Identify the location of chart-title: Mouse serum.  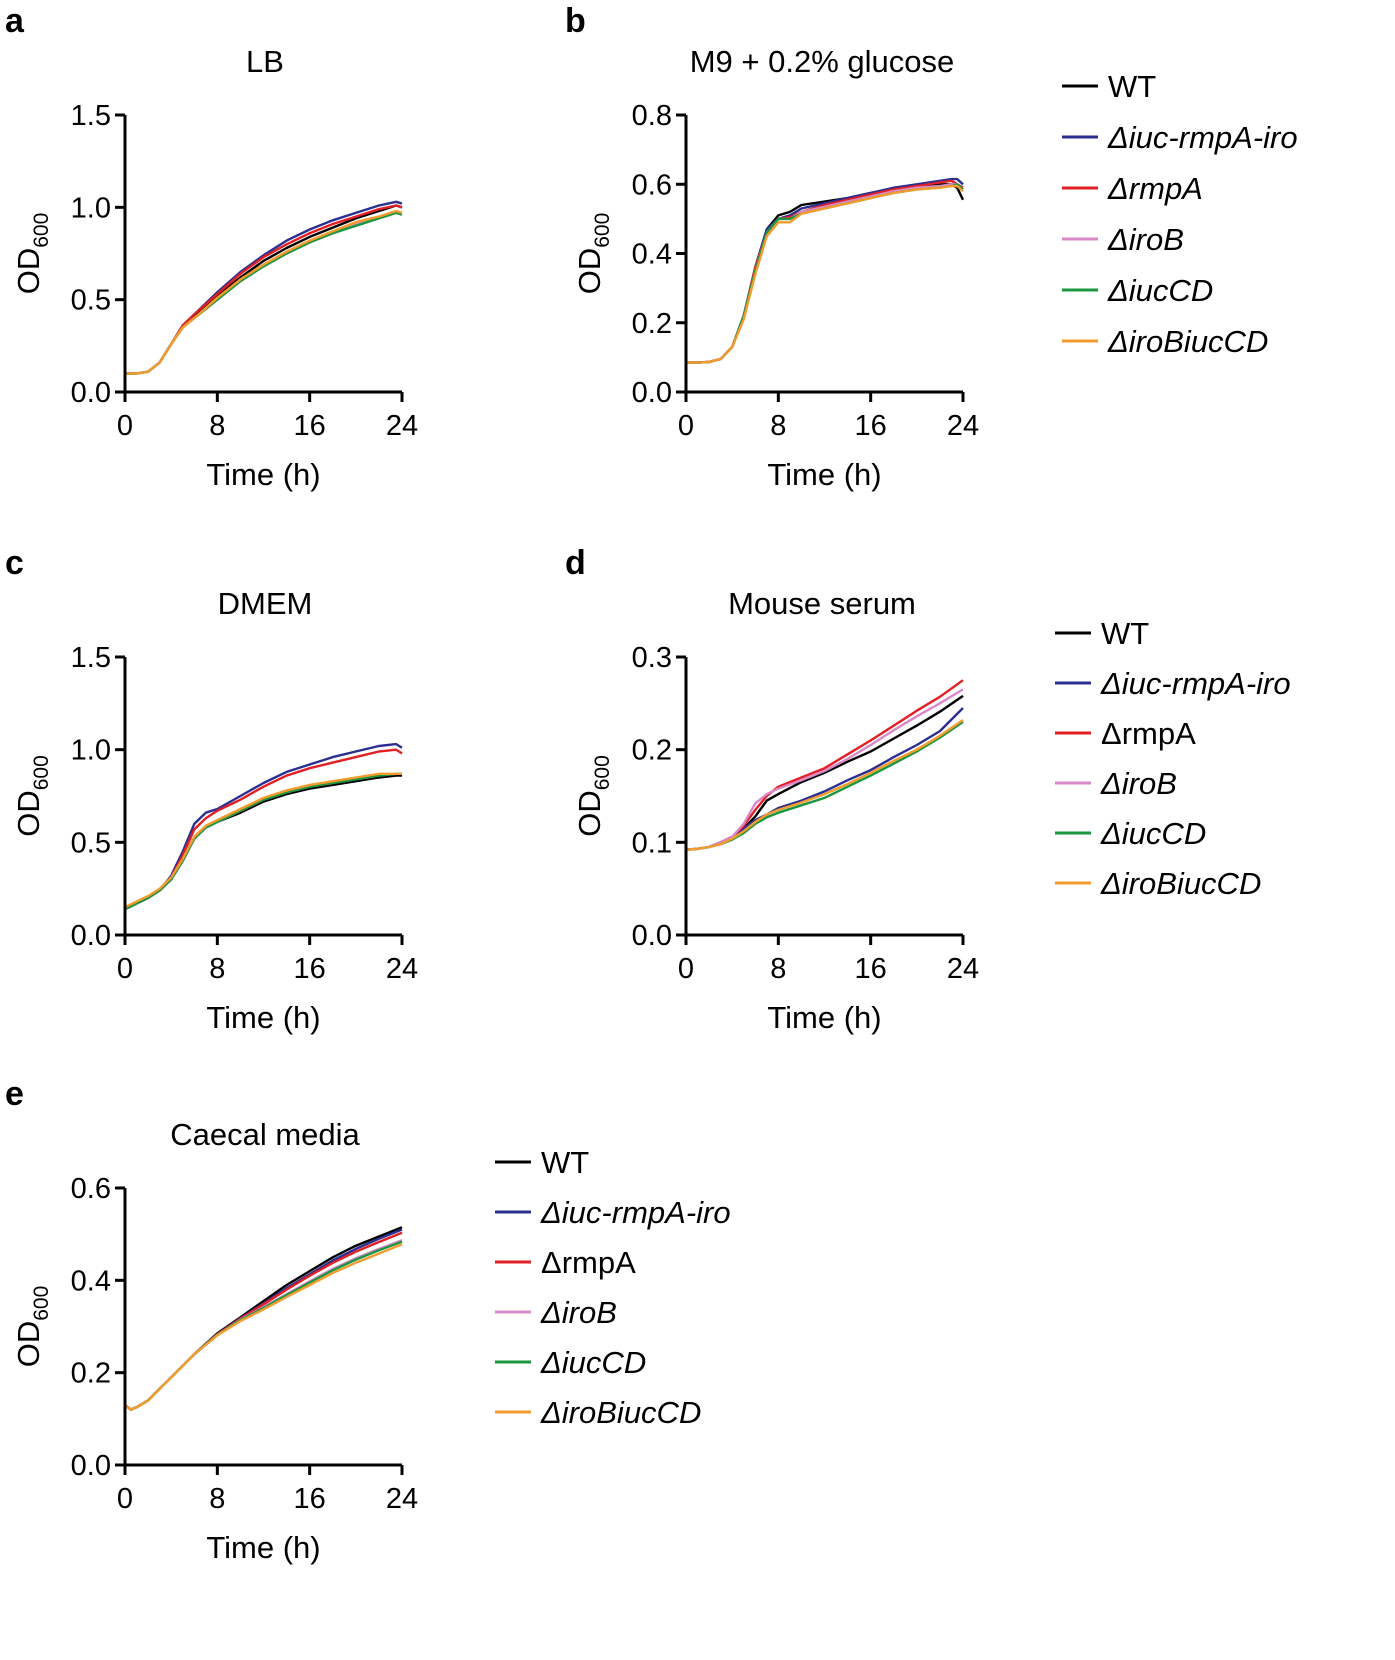
(822, 603).